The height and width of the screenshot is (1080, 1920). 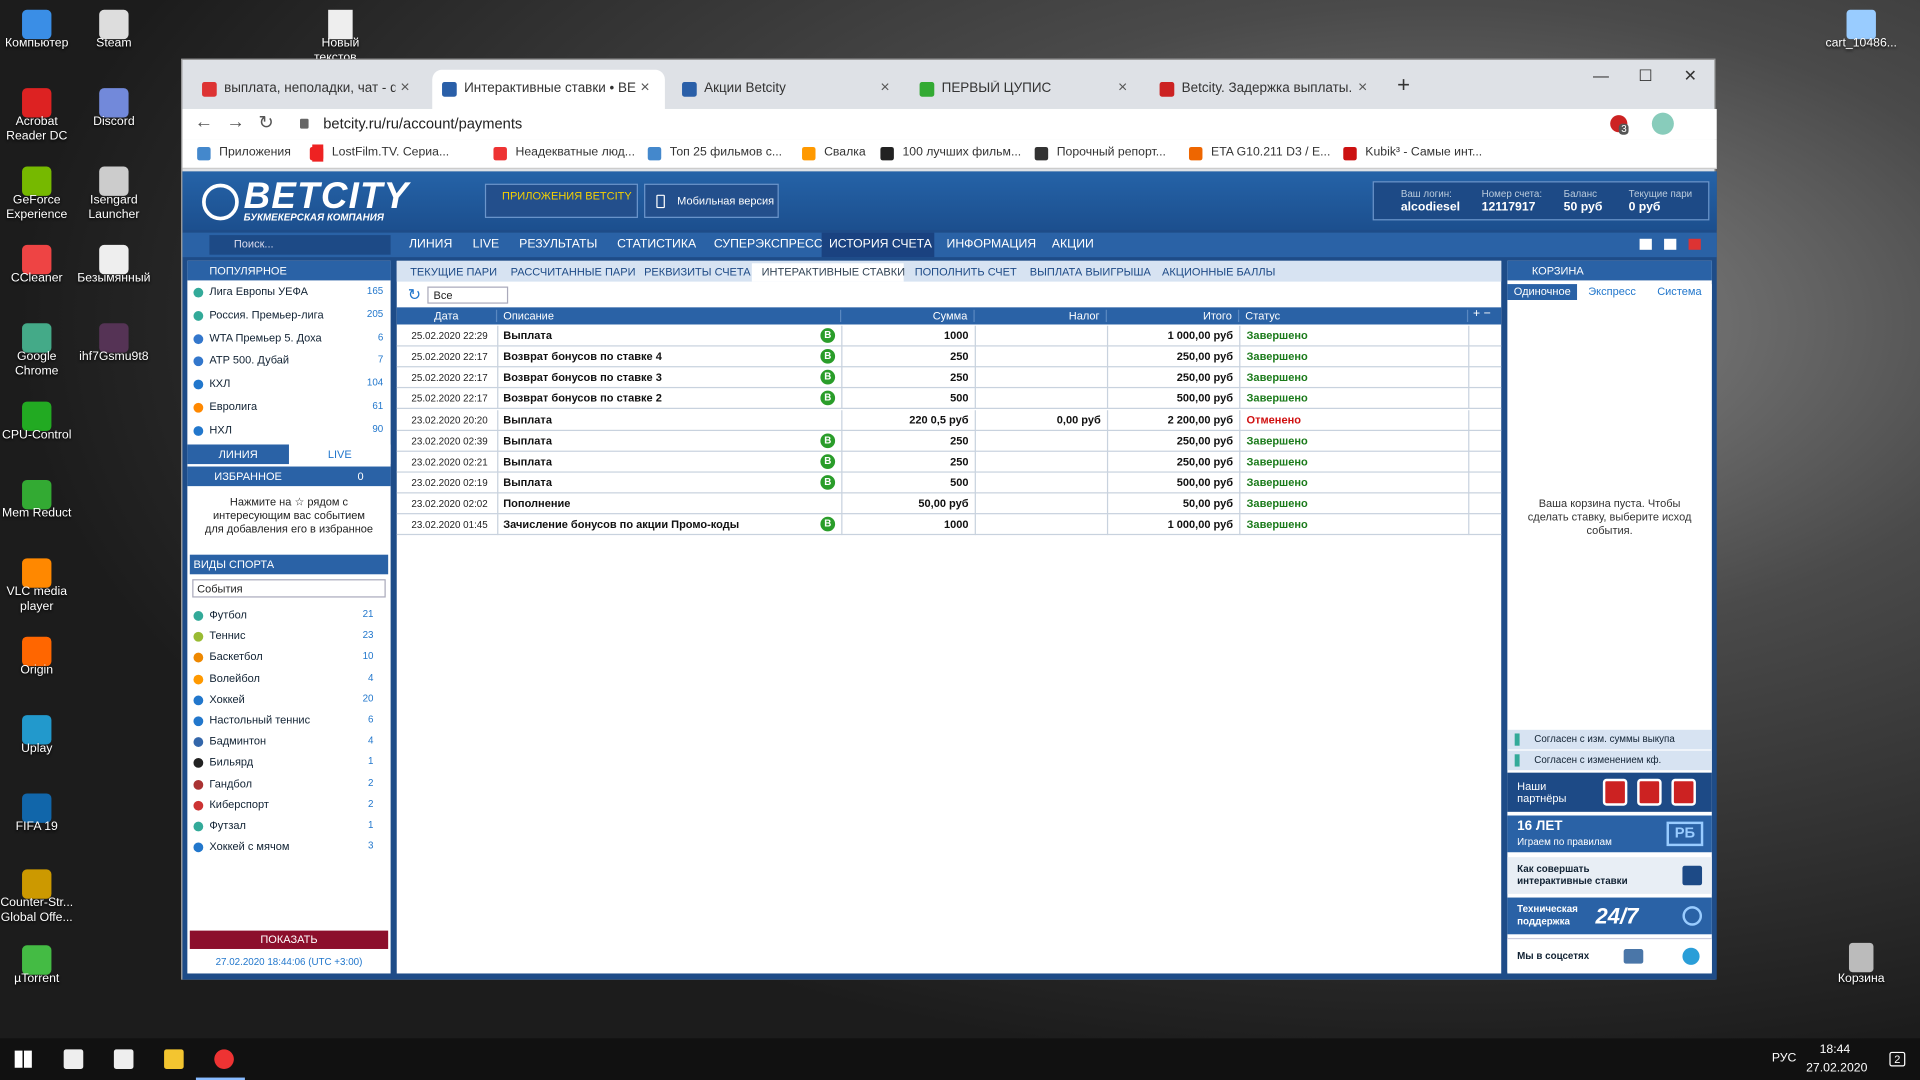 I want to click on telegram-link, so click(x=1691, y=956).